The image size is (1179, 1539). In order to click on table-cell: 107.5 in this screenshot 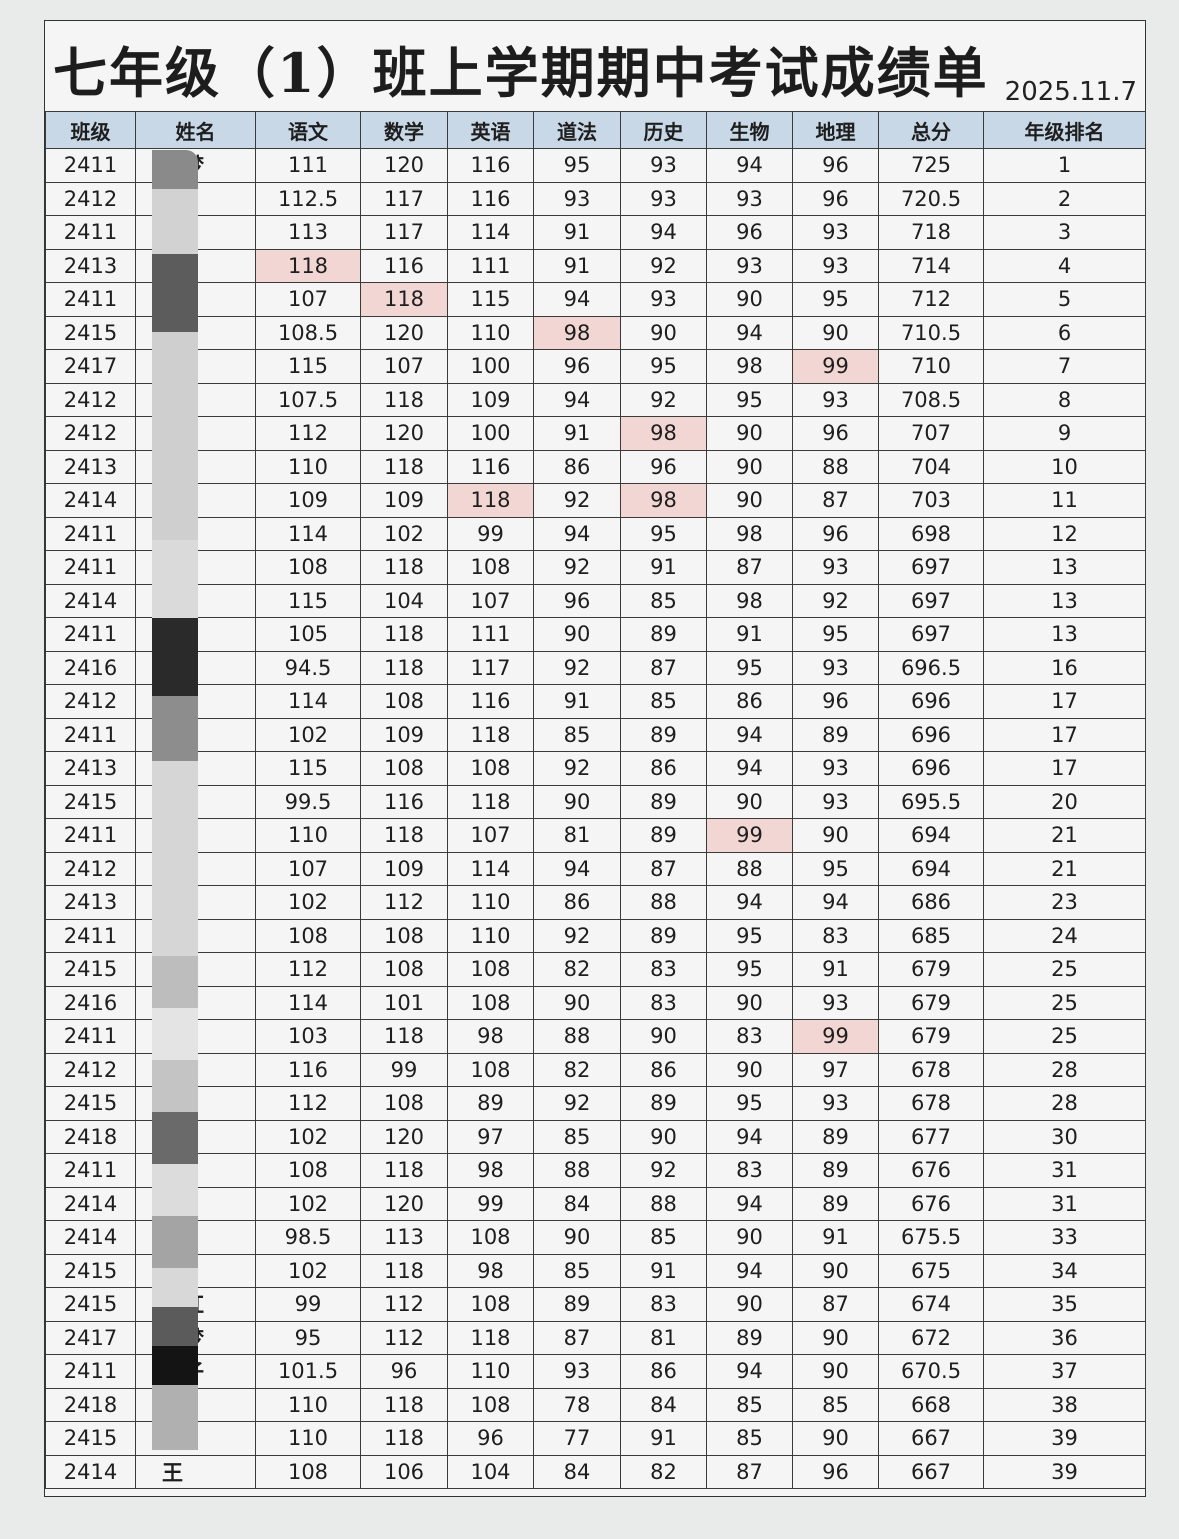, I will do `click(308, 399)`.